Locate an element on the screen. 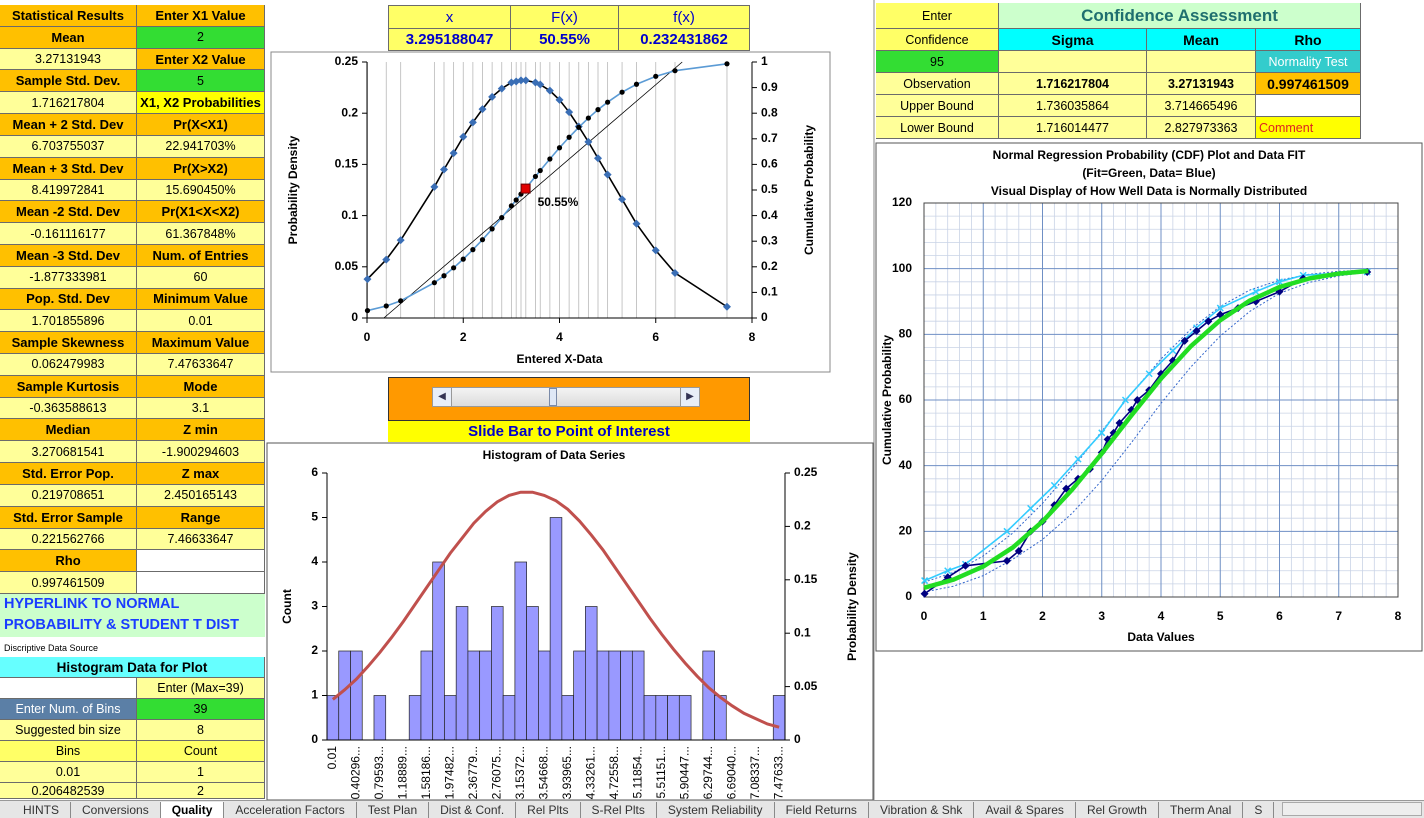 This screenshot has height=818, width=1424. stats-cell: Statistical Results is located at coordinates (68, 16).